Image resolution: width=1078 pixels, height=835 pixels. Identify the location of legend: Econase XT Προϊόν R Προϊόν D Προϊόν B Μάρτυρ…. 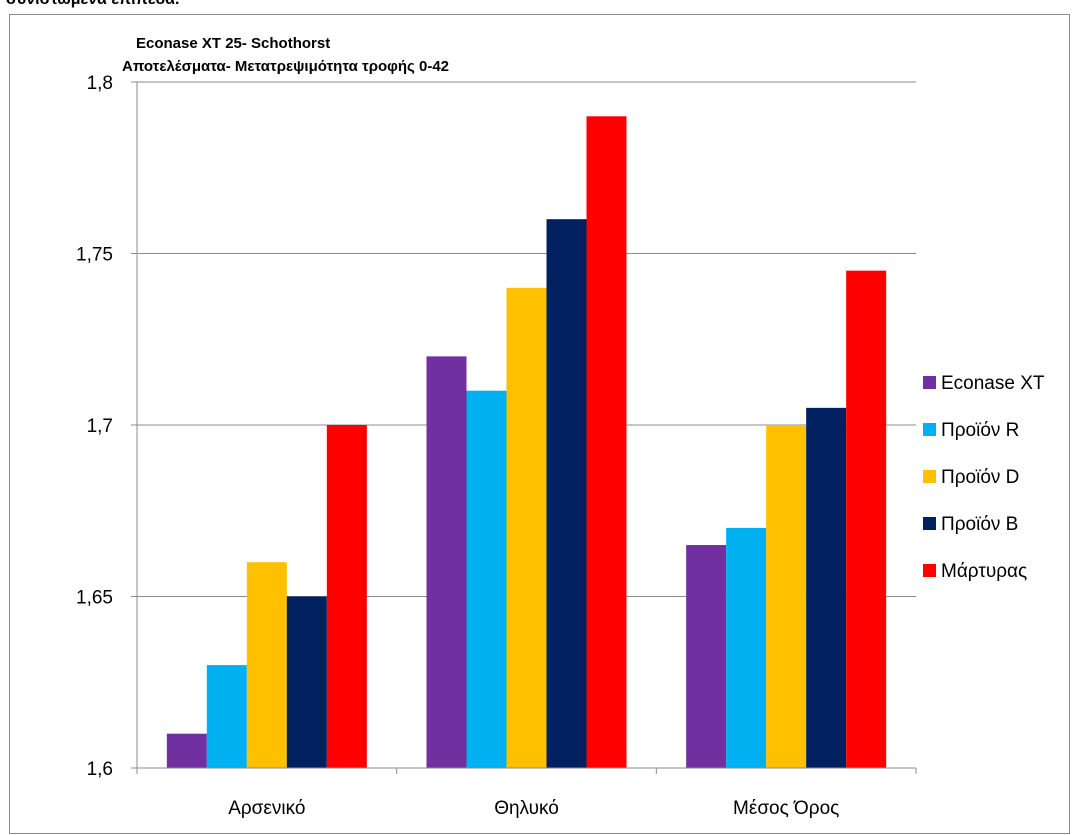
(984, 477).